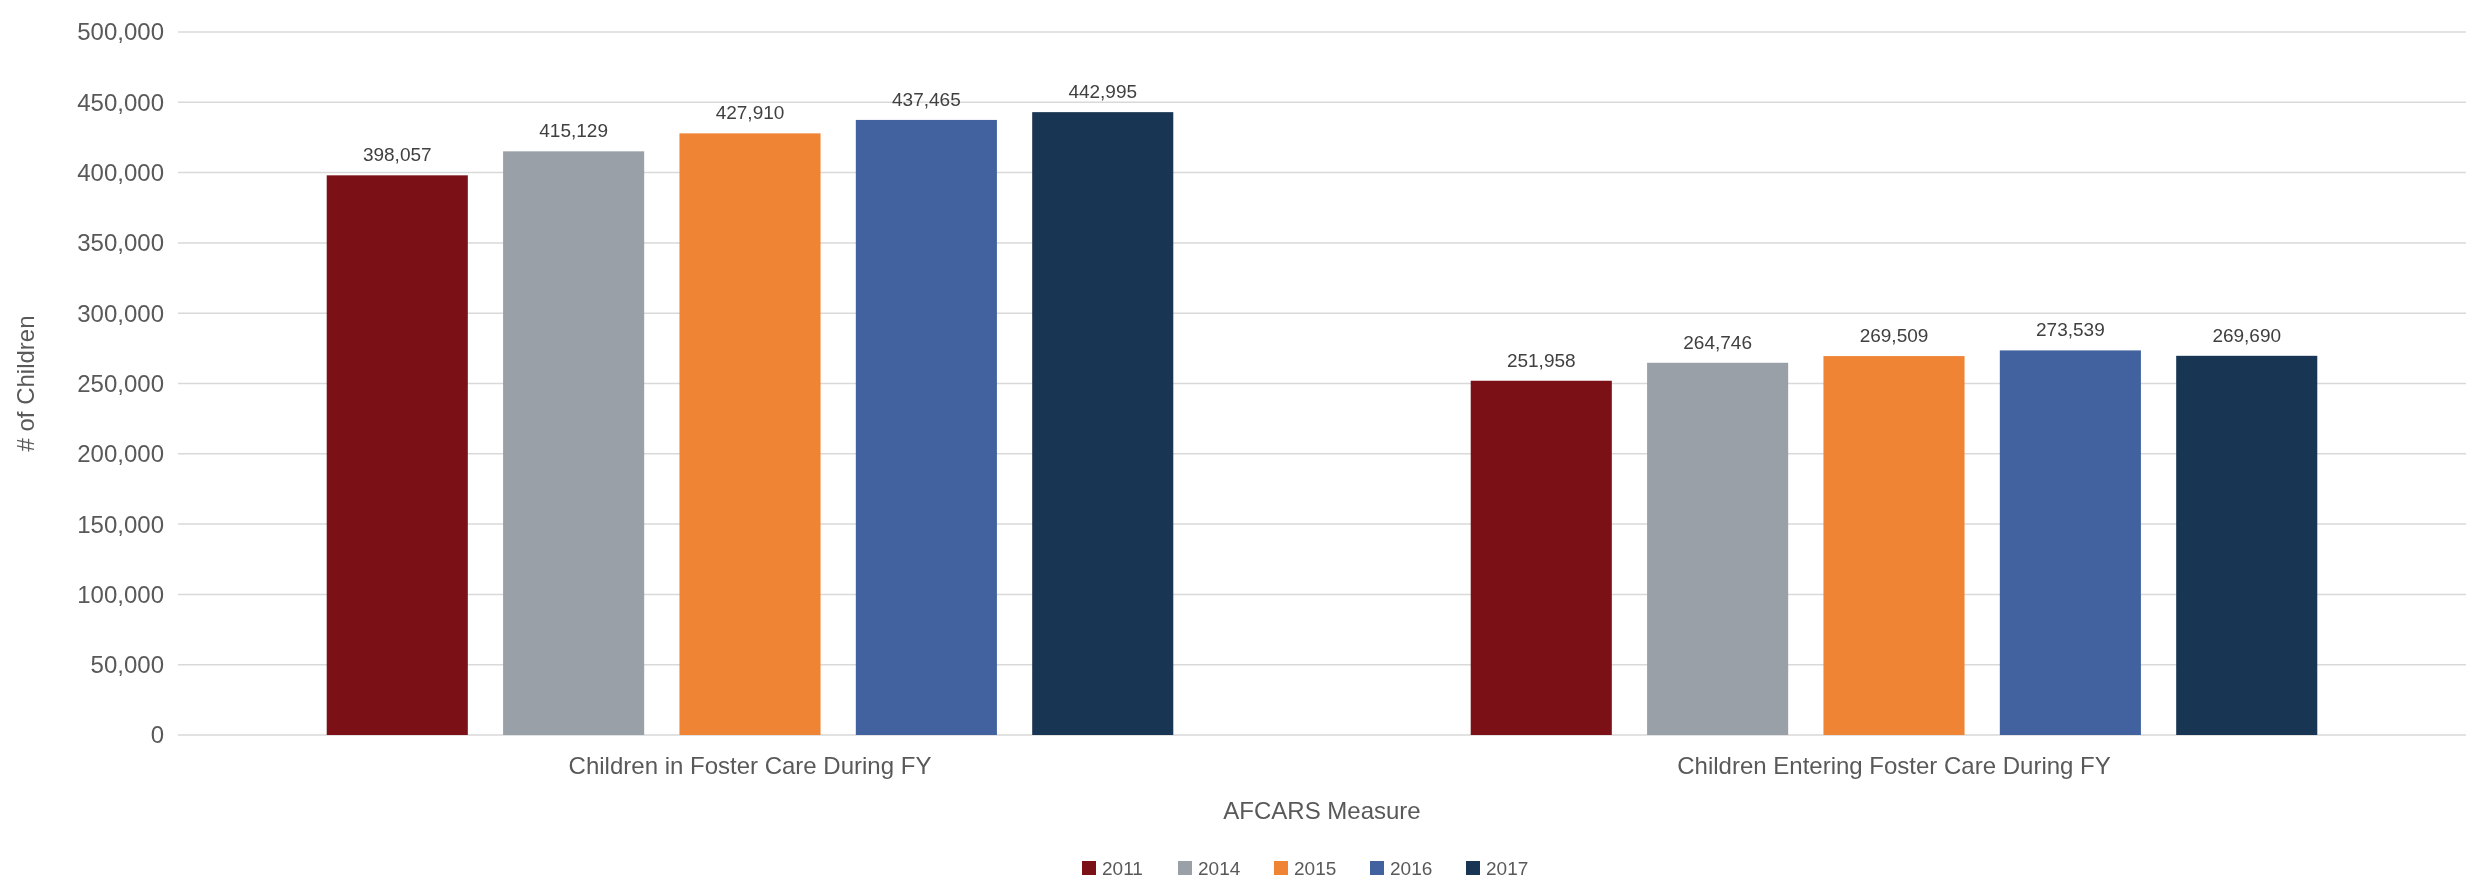 This screenshot has height=895, width=2484. What do you see at coordinates (157, 735) in the screenshot?
I see `y-tick-label: 0` at bounding box center [157, 735].